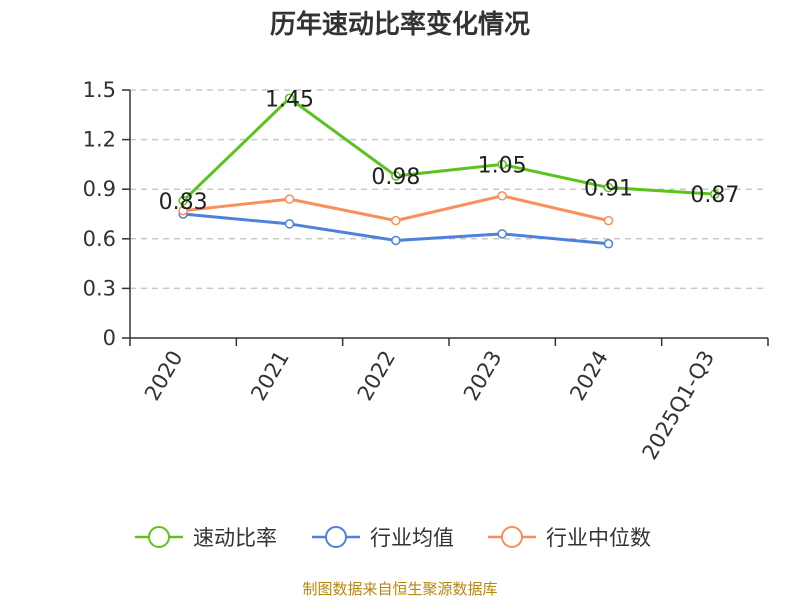 Image resolution: width=800 pixels, height=600 pixels. What do you see at coordinates (99, 140) in the screenshot?
I see `y-tick-label: 1.2` at bounding box center [99, 140].